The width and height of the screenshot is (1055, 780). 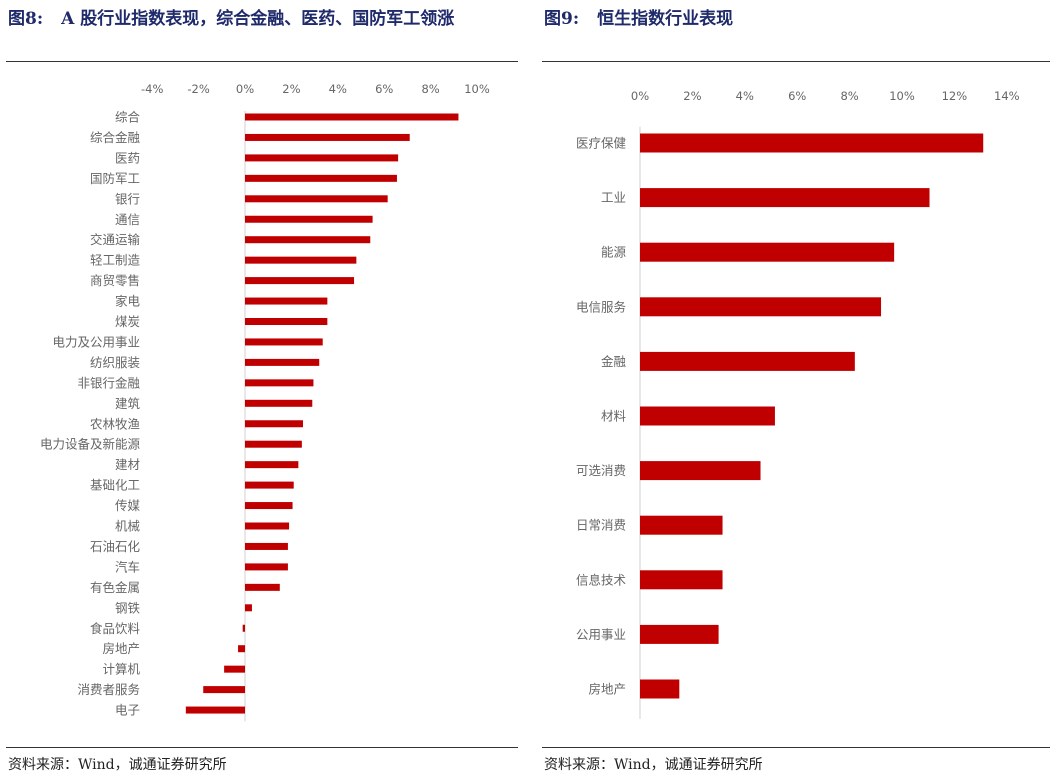 I want to click on category-label: 农林牧渔, so click(x=115, y=423).